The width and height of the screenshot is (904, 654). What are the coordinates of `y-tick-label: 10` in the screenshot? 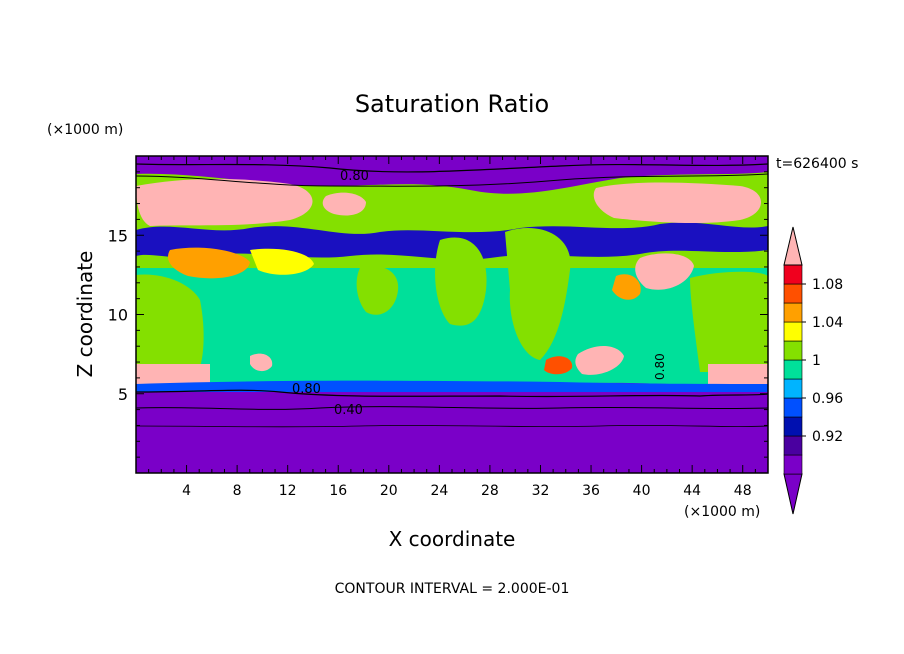 It's located at (118, 315).